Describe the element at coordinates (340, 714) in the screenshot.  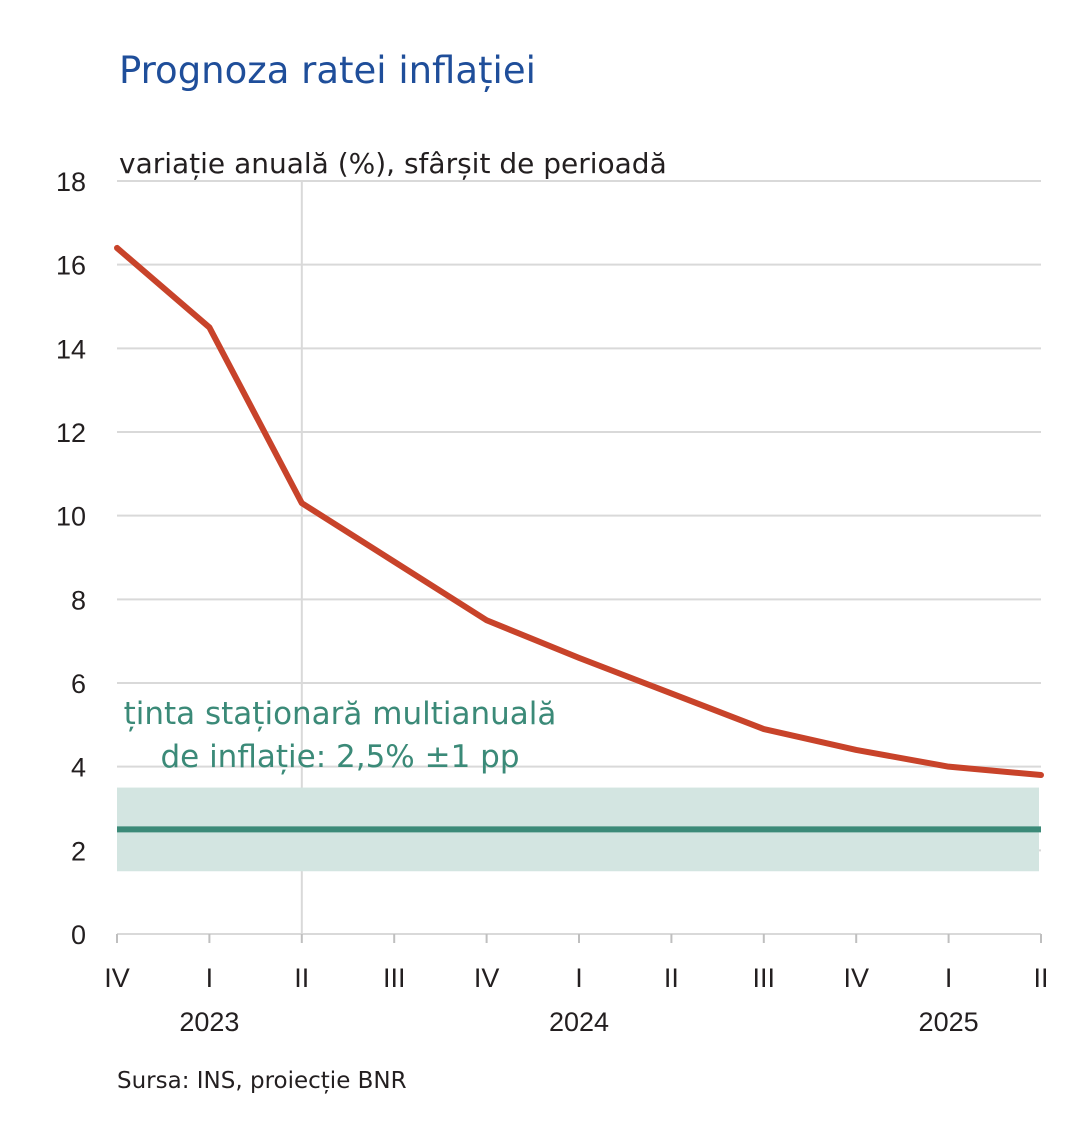
I see `target-label-line1: ținta staționară multianuală` at that location.